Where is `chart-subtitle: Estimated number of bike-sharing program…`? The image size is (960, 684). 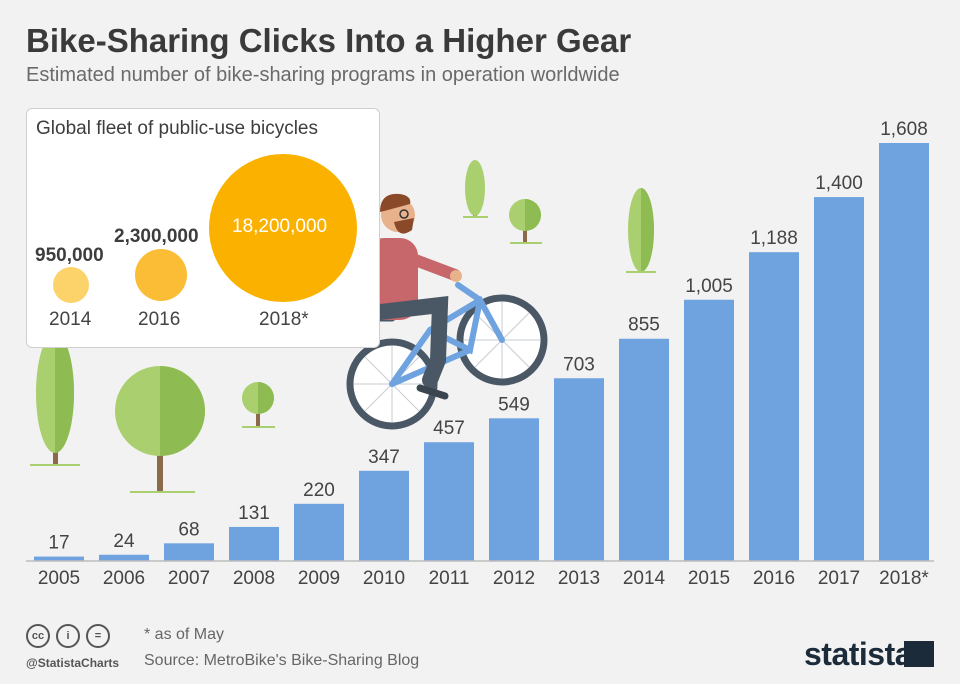
chart-subtitle: Estimated number of bike-sharing program… is located at coordinates (323, 75).